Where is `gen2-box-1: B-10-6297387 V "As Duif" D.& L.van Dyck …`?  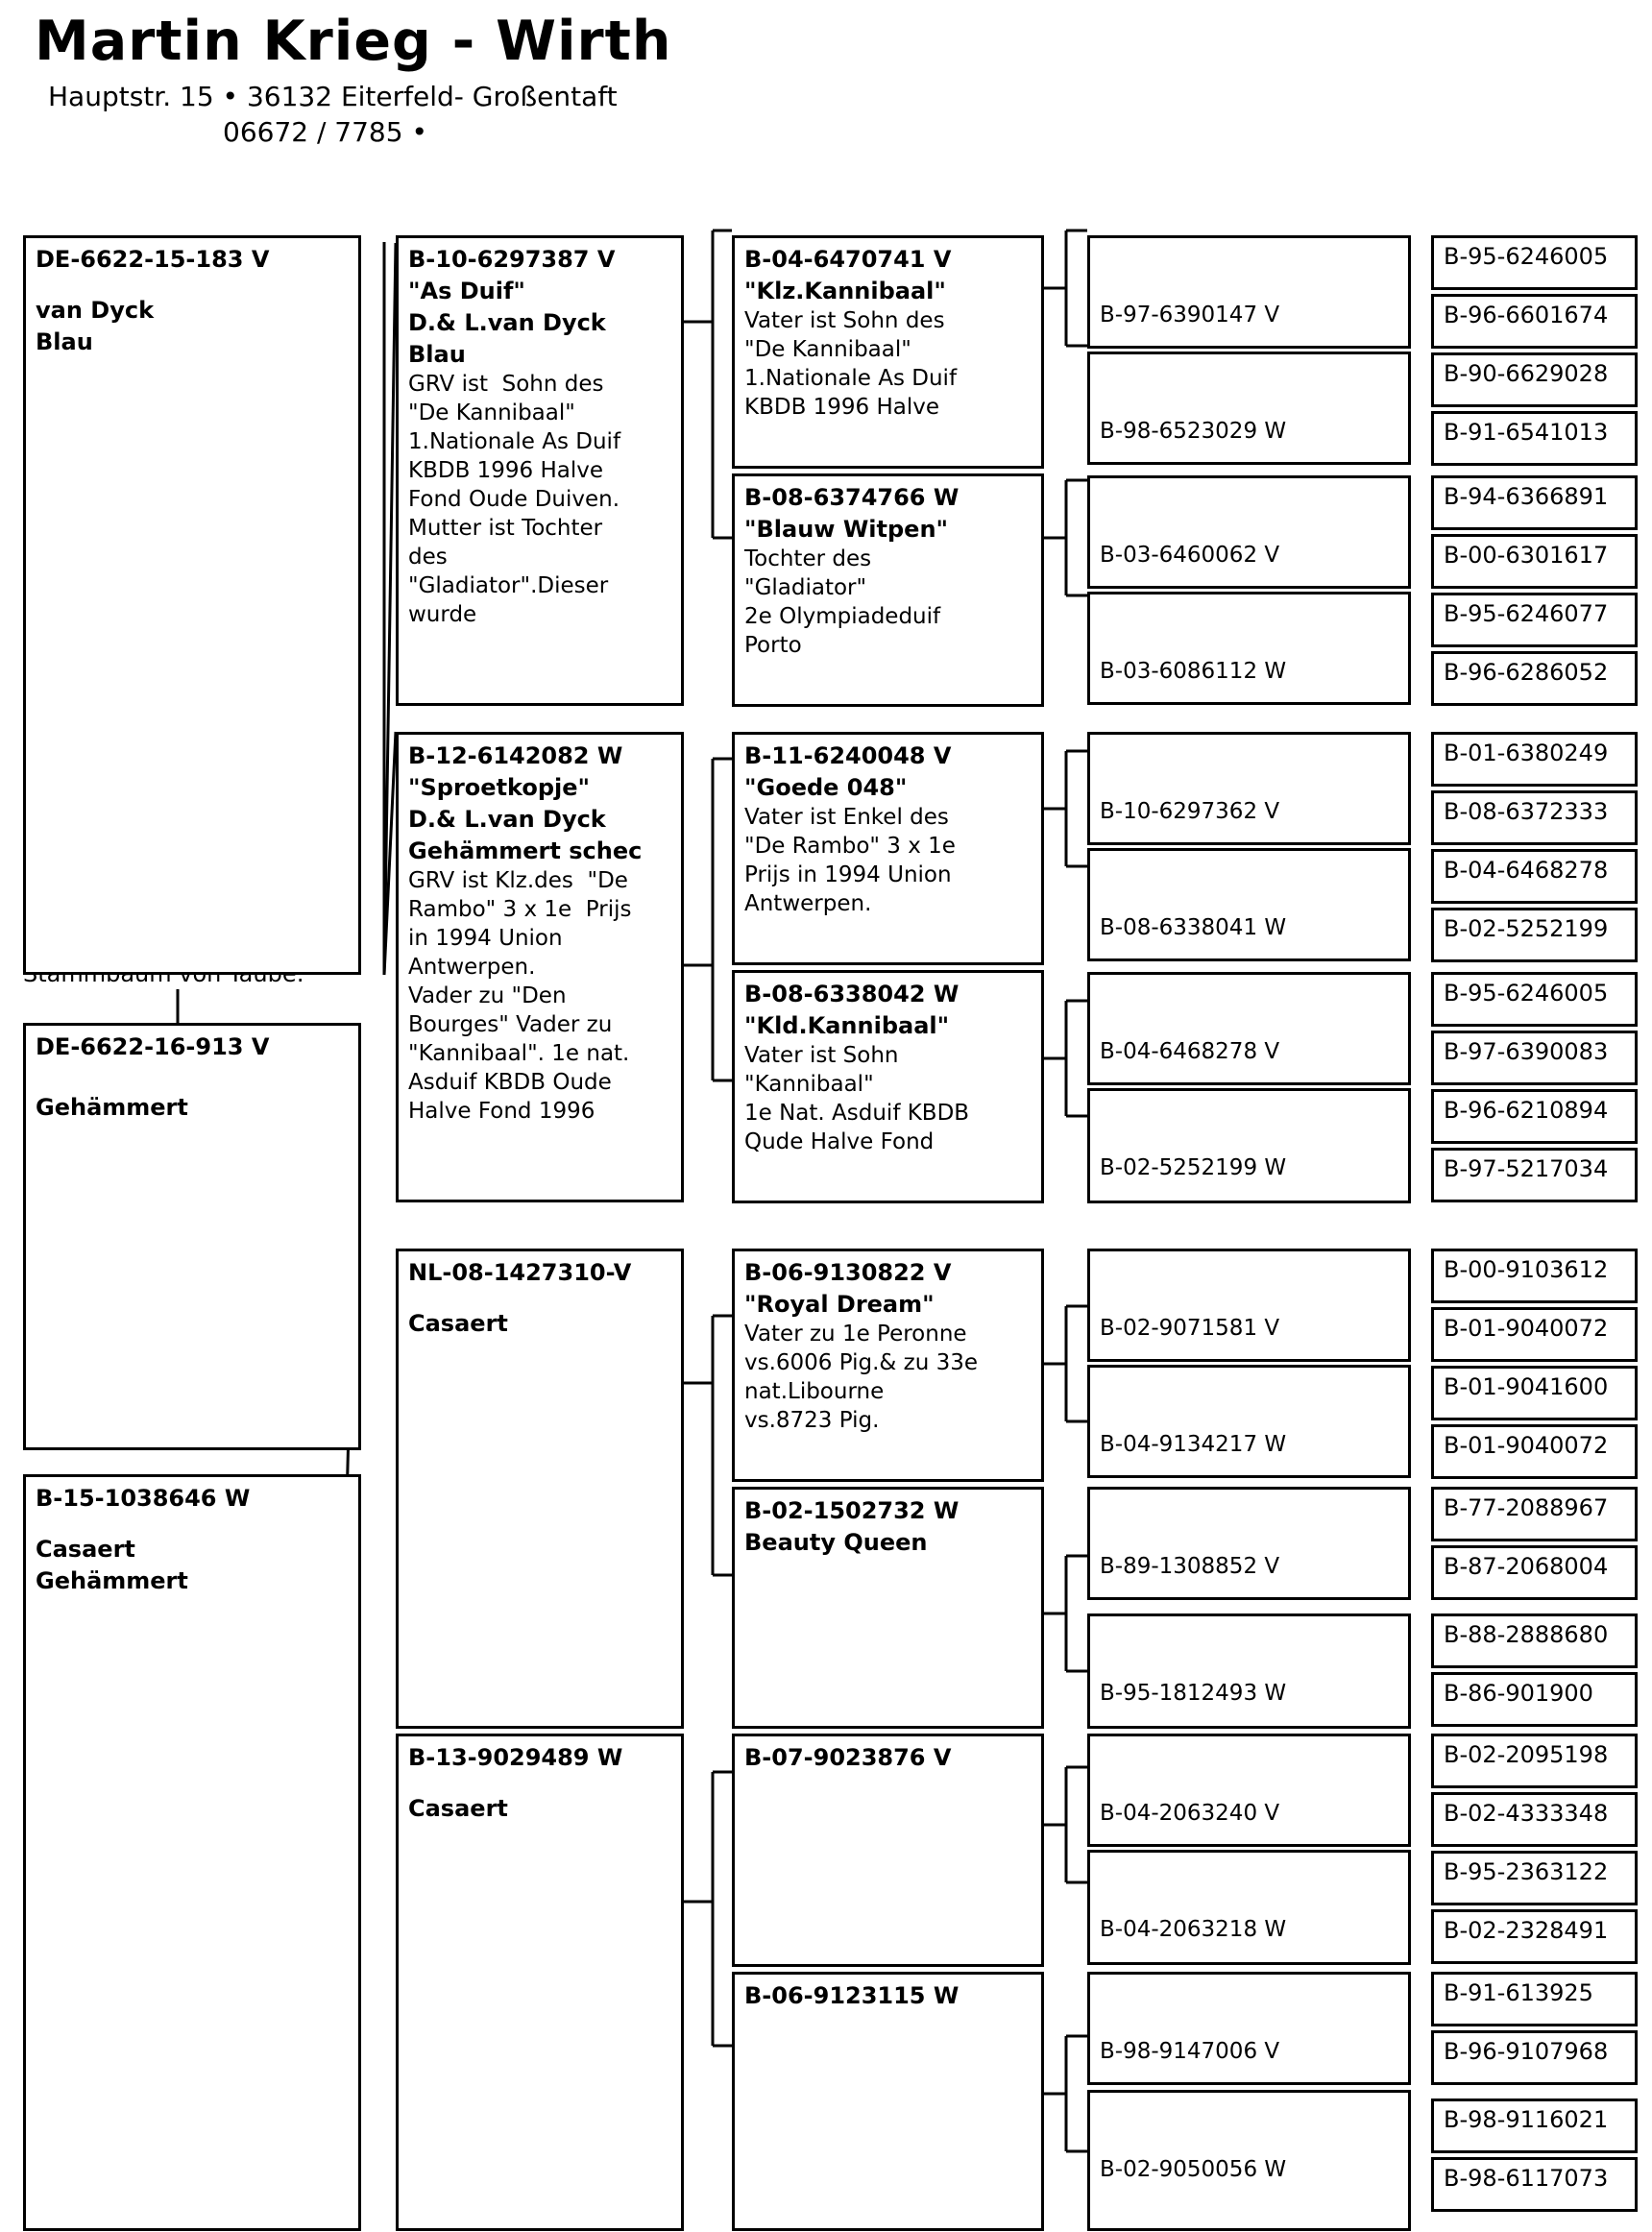 gen2-box-1: B-10-6297387 V "As Duif" D.& L.van Dyck … is located at coordinates (540, 470).